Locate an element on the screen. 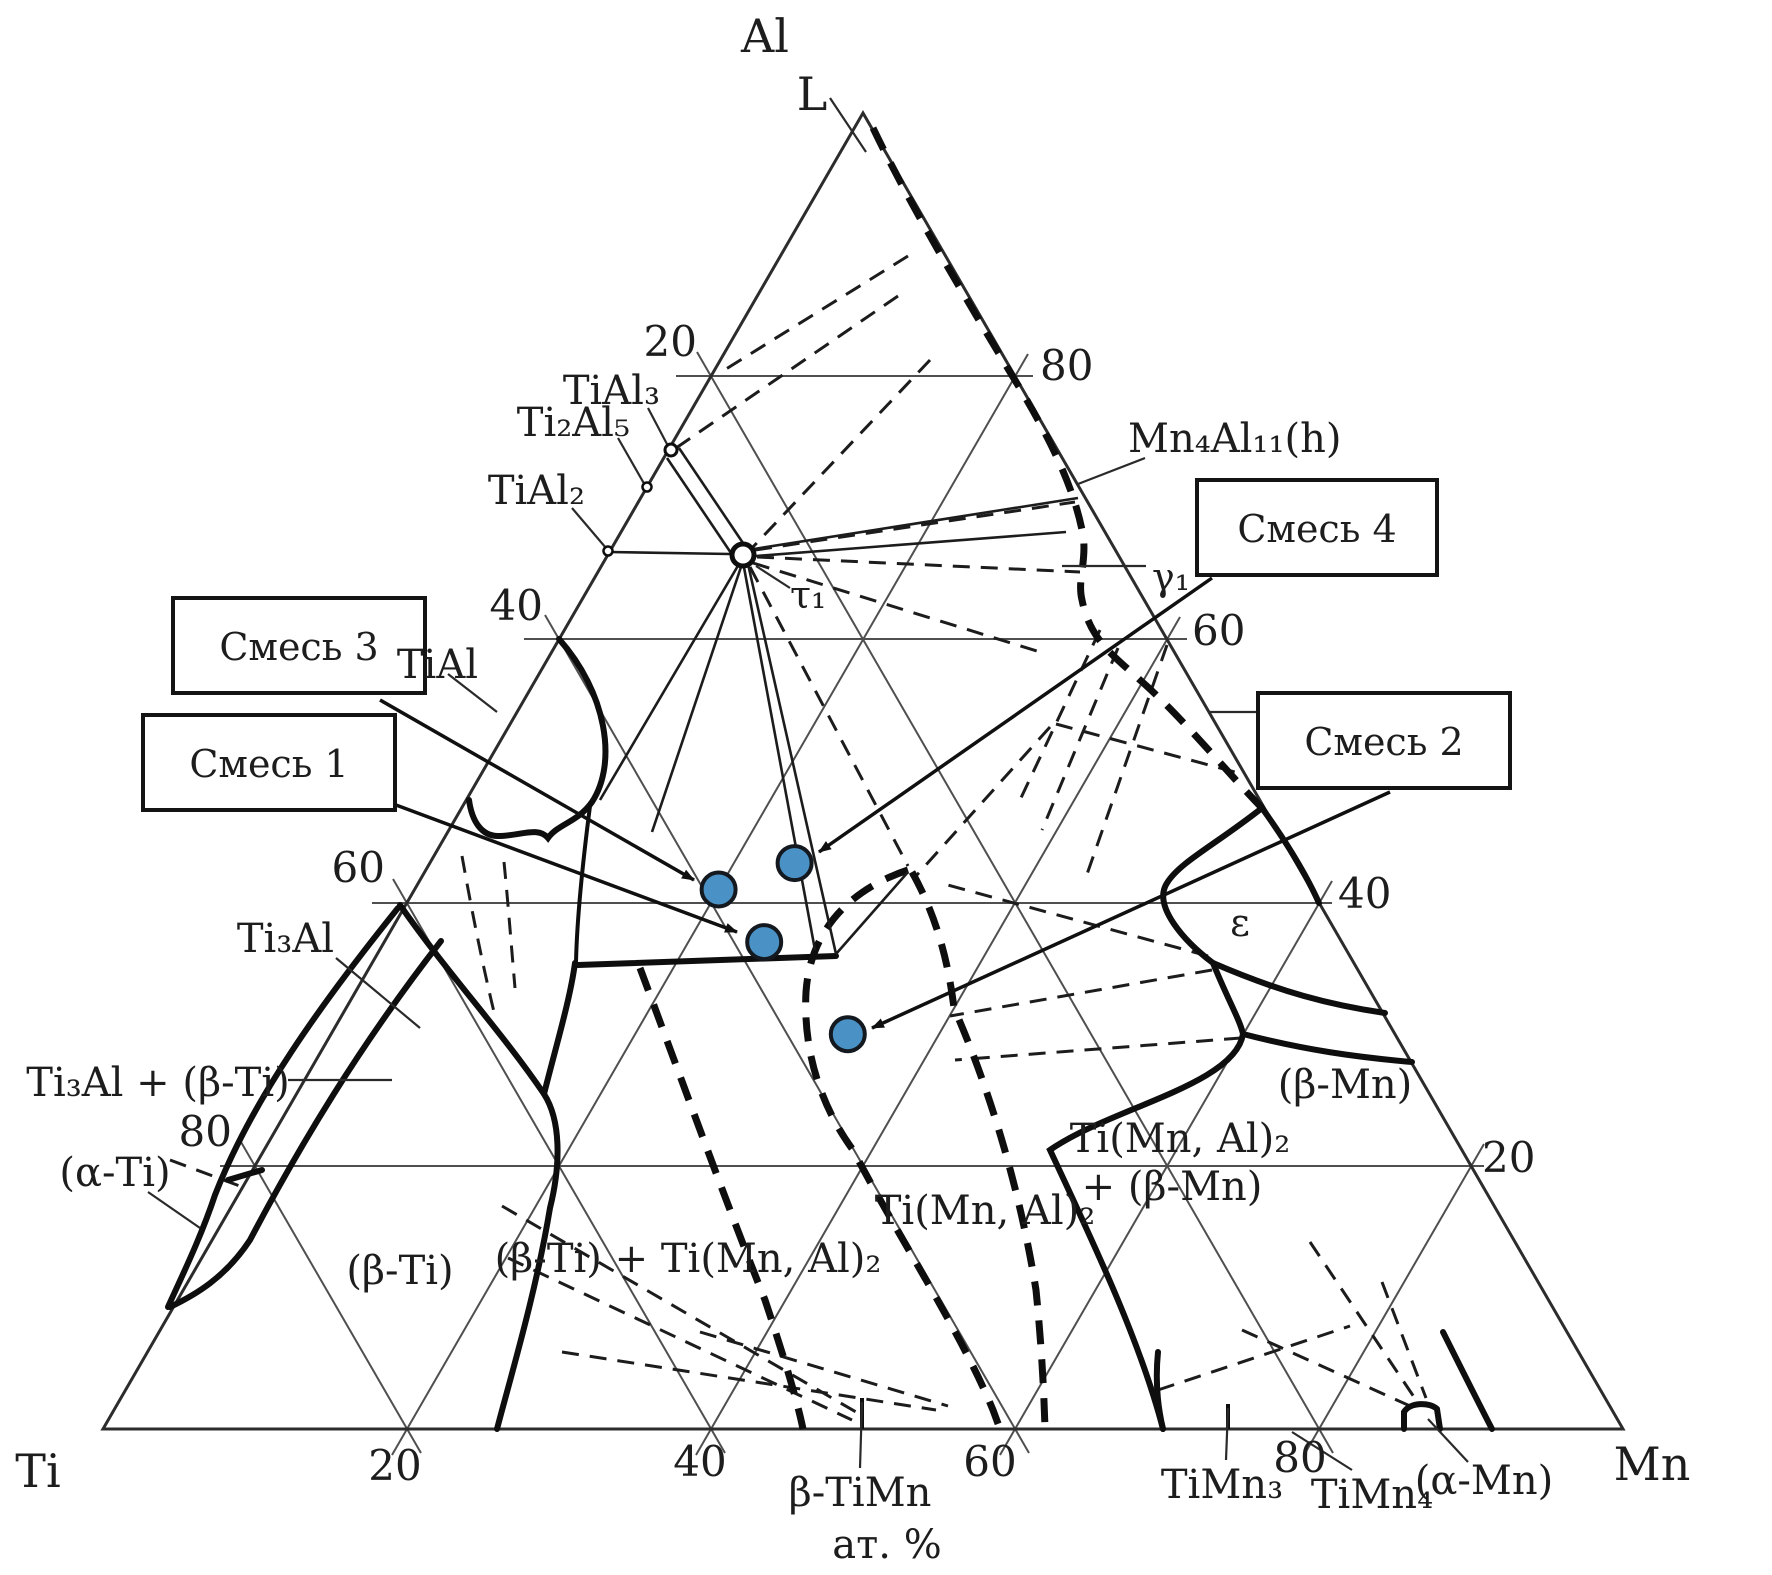 Image resolution: width=1772 pixels, height=1575 pixels. phase-label-laves-bmn-2: + (β-Mn) is located at coordinates (1172, 1187).